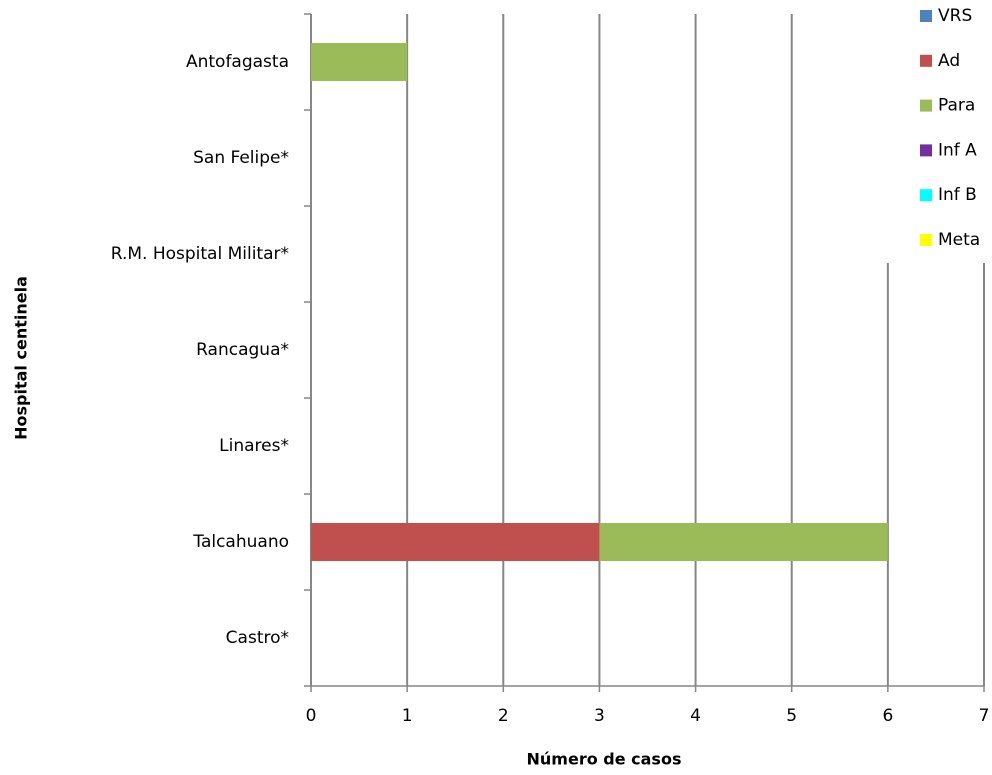 The image size is (992, 775). I want to click on legend-label: Meta, so click(959, 240).